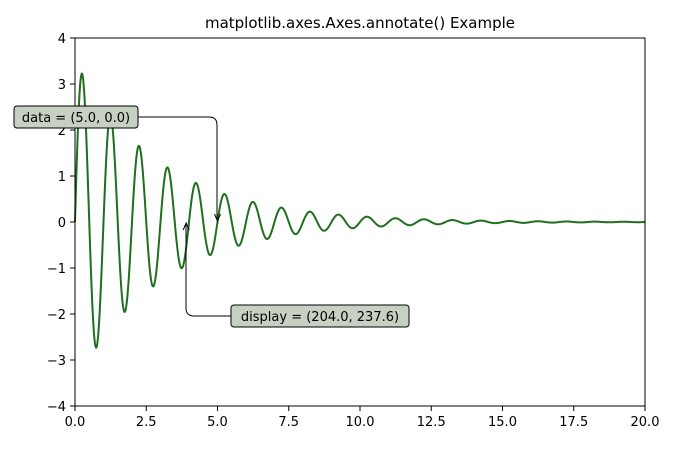 This screenshot has width=695, height=452. What do you see at coordinates (431, 422) in the screenshot?
I see `x-tick-label: 12.5` at bounding box center [431, 422].